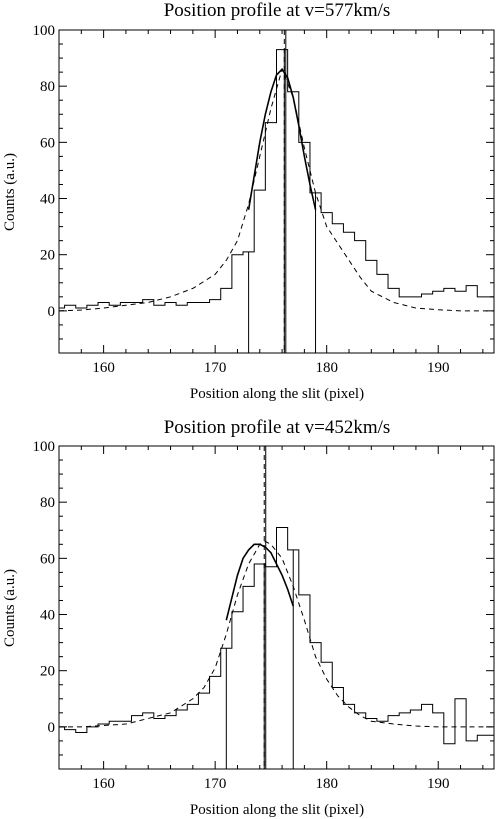 Image resolution: width=496 pixels, height=819 pixels. Describe the element at coordinates (10, 192) in the screenshot. I see `panel-1-ylabel: Counts (a.u.)` at that location.